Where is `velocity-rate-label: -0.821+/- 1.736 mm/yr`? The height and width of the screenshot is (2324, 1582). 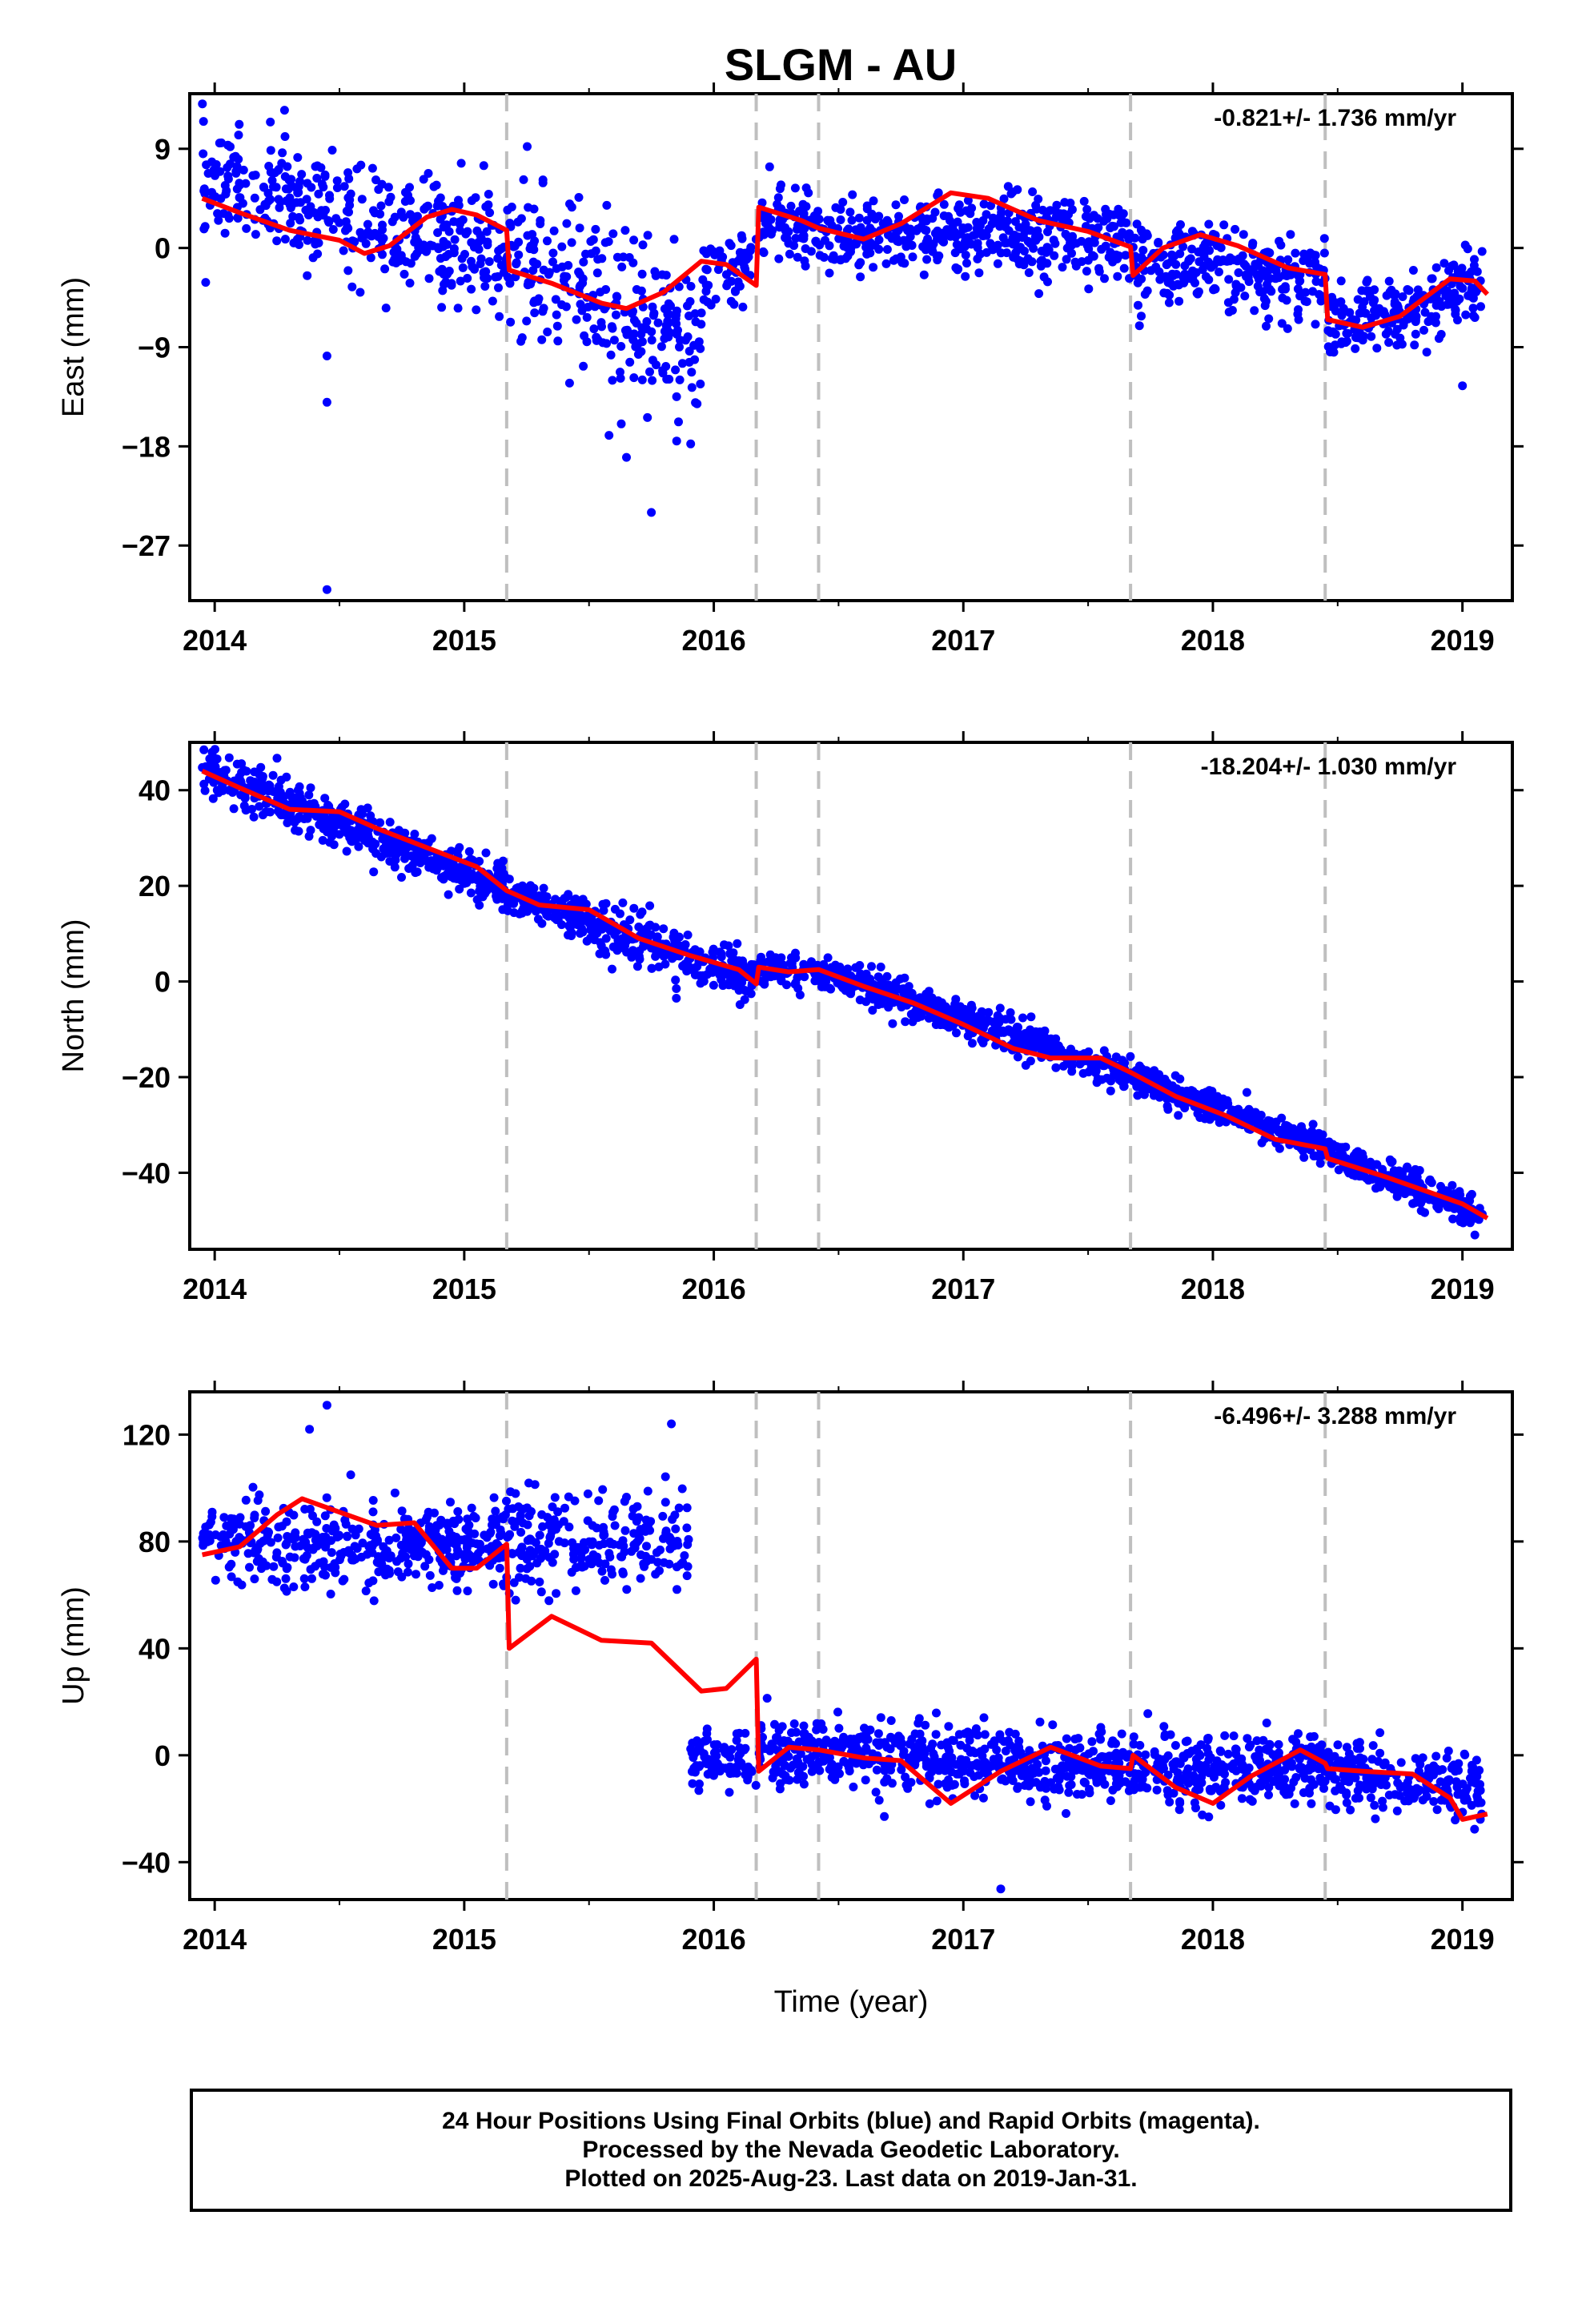
velocity-rate-label: -0.821+/- 1.736 mm/yr is located at coordinates (1335, 118).